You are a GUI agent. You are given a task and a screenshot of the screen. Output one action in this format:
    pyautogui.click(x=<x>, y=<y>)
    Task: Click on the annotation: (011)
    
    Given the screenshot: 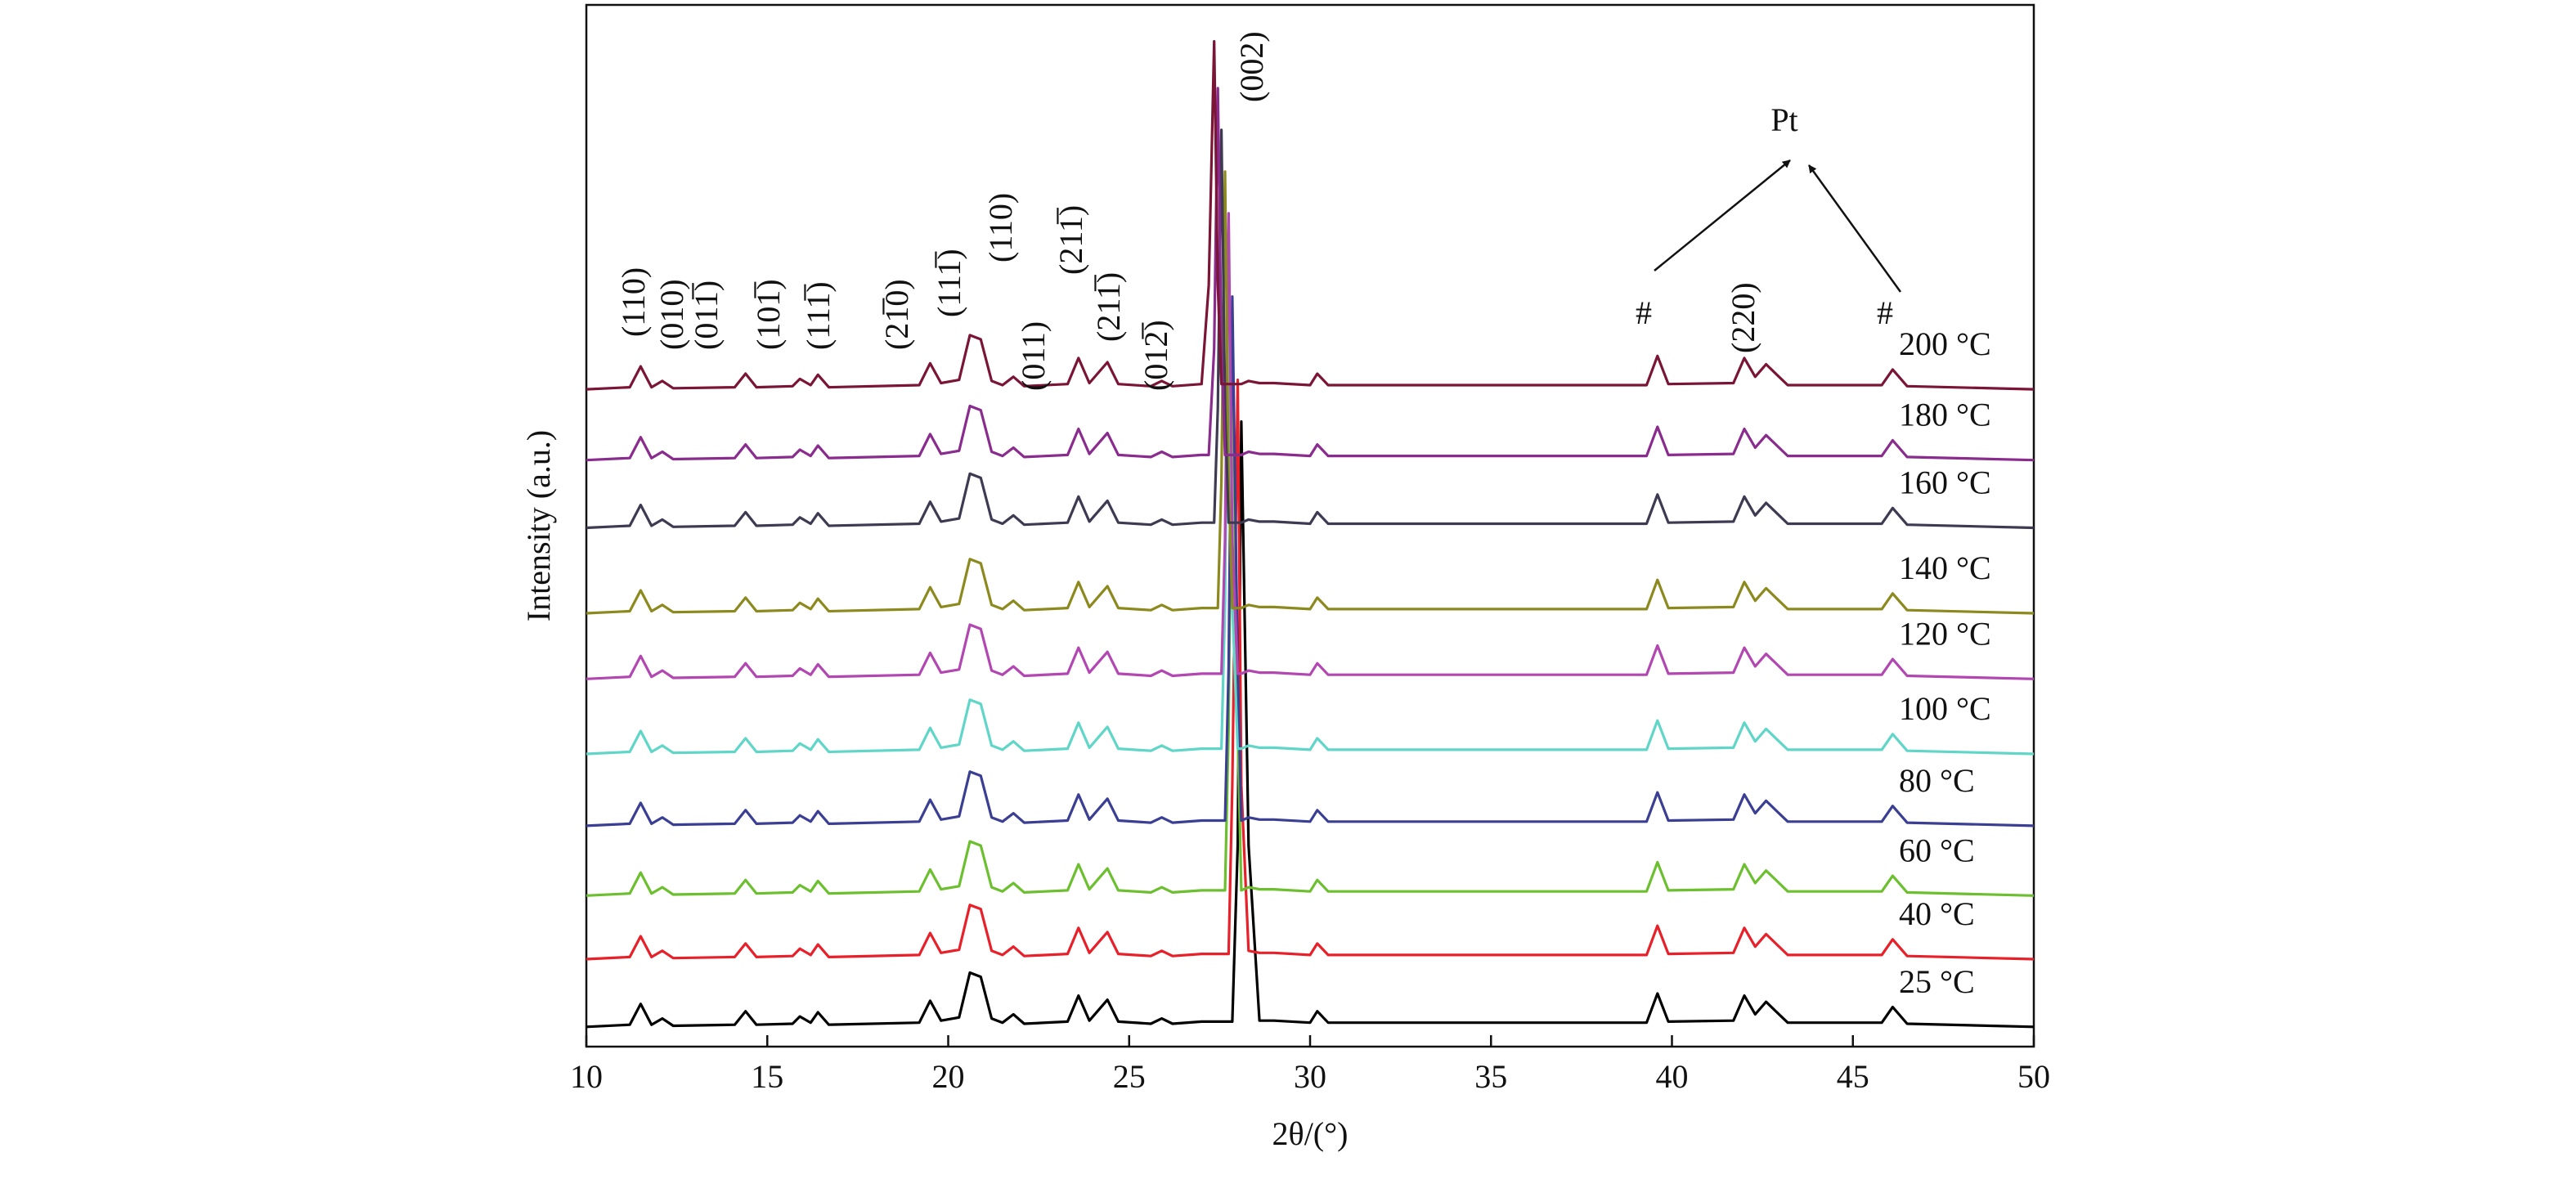 What is the action you would take?
    pyautogui.click(x=1033, y=356)
    